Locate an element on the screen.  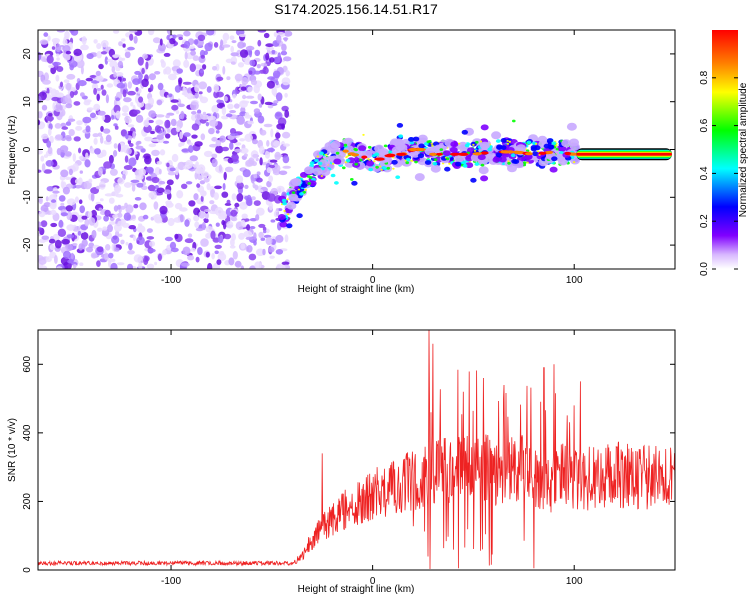
spectrogram-x-tick-label: -100 is located at coordinates (171, 280).